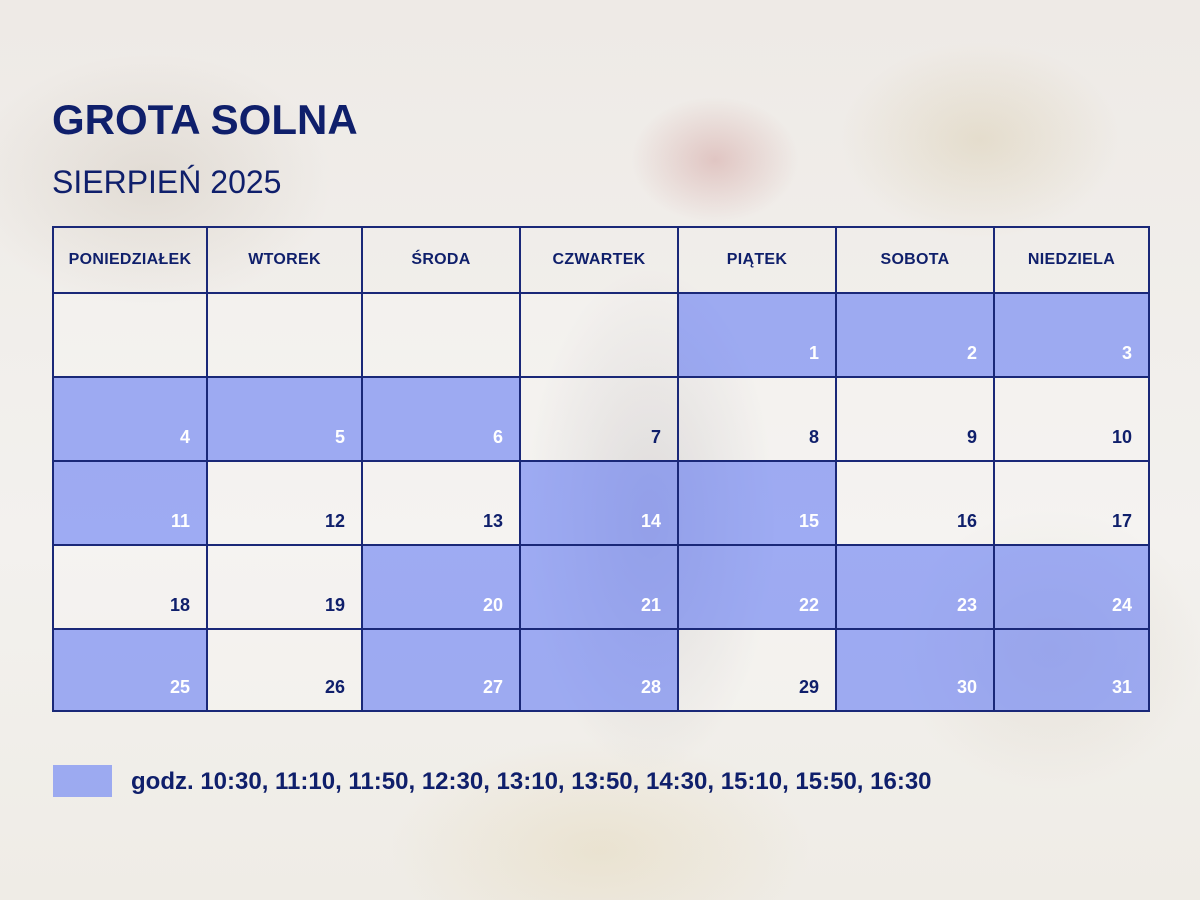  What do you see at coordinates (1071, 419) in the screenshot?
I see `calendar-day-cell: 10` at bounding box center [1071, 419].